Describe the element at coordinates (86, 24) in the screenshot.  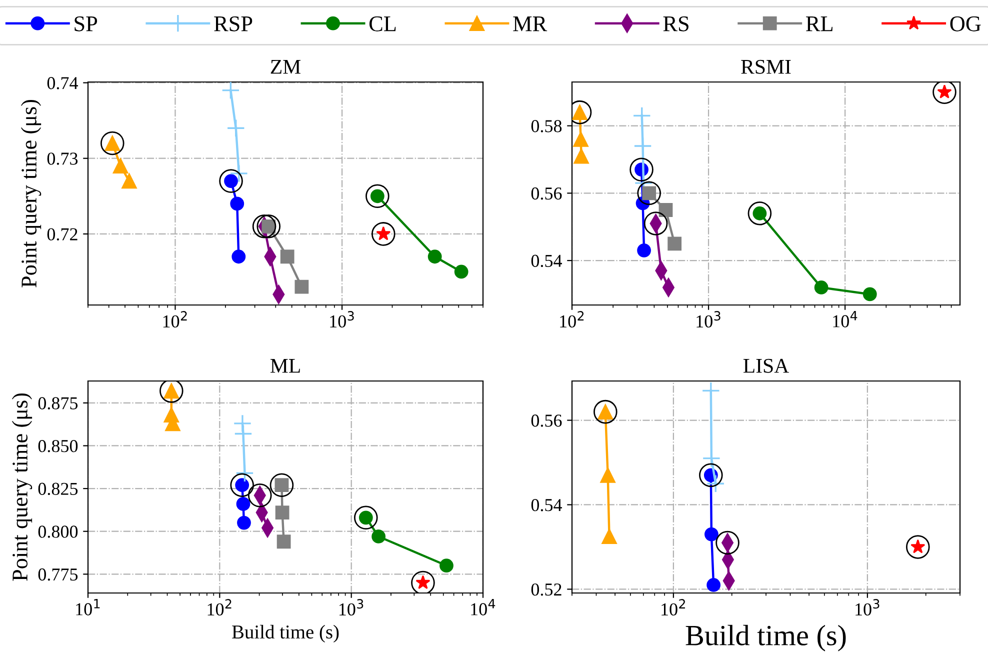
I see `legend-label: SP` at that location.